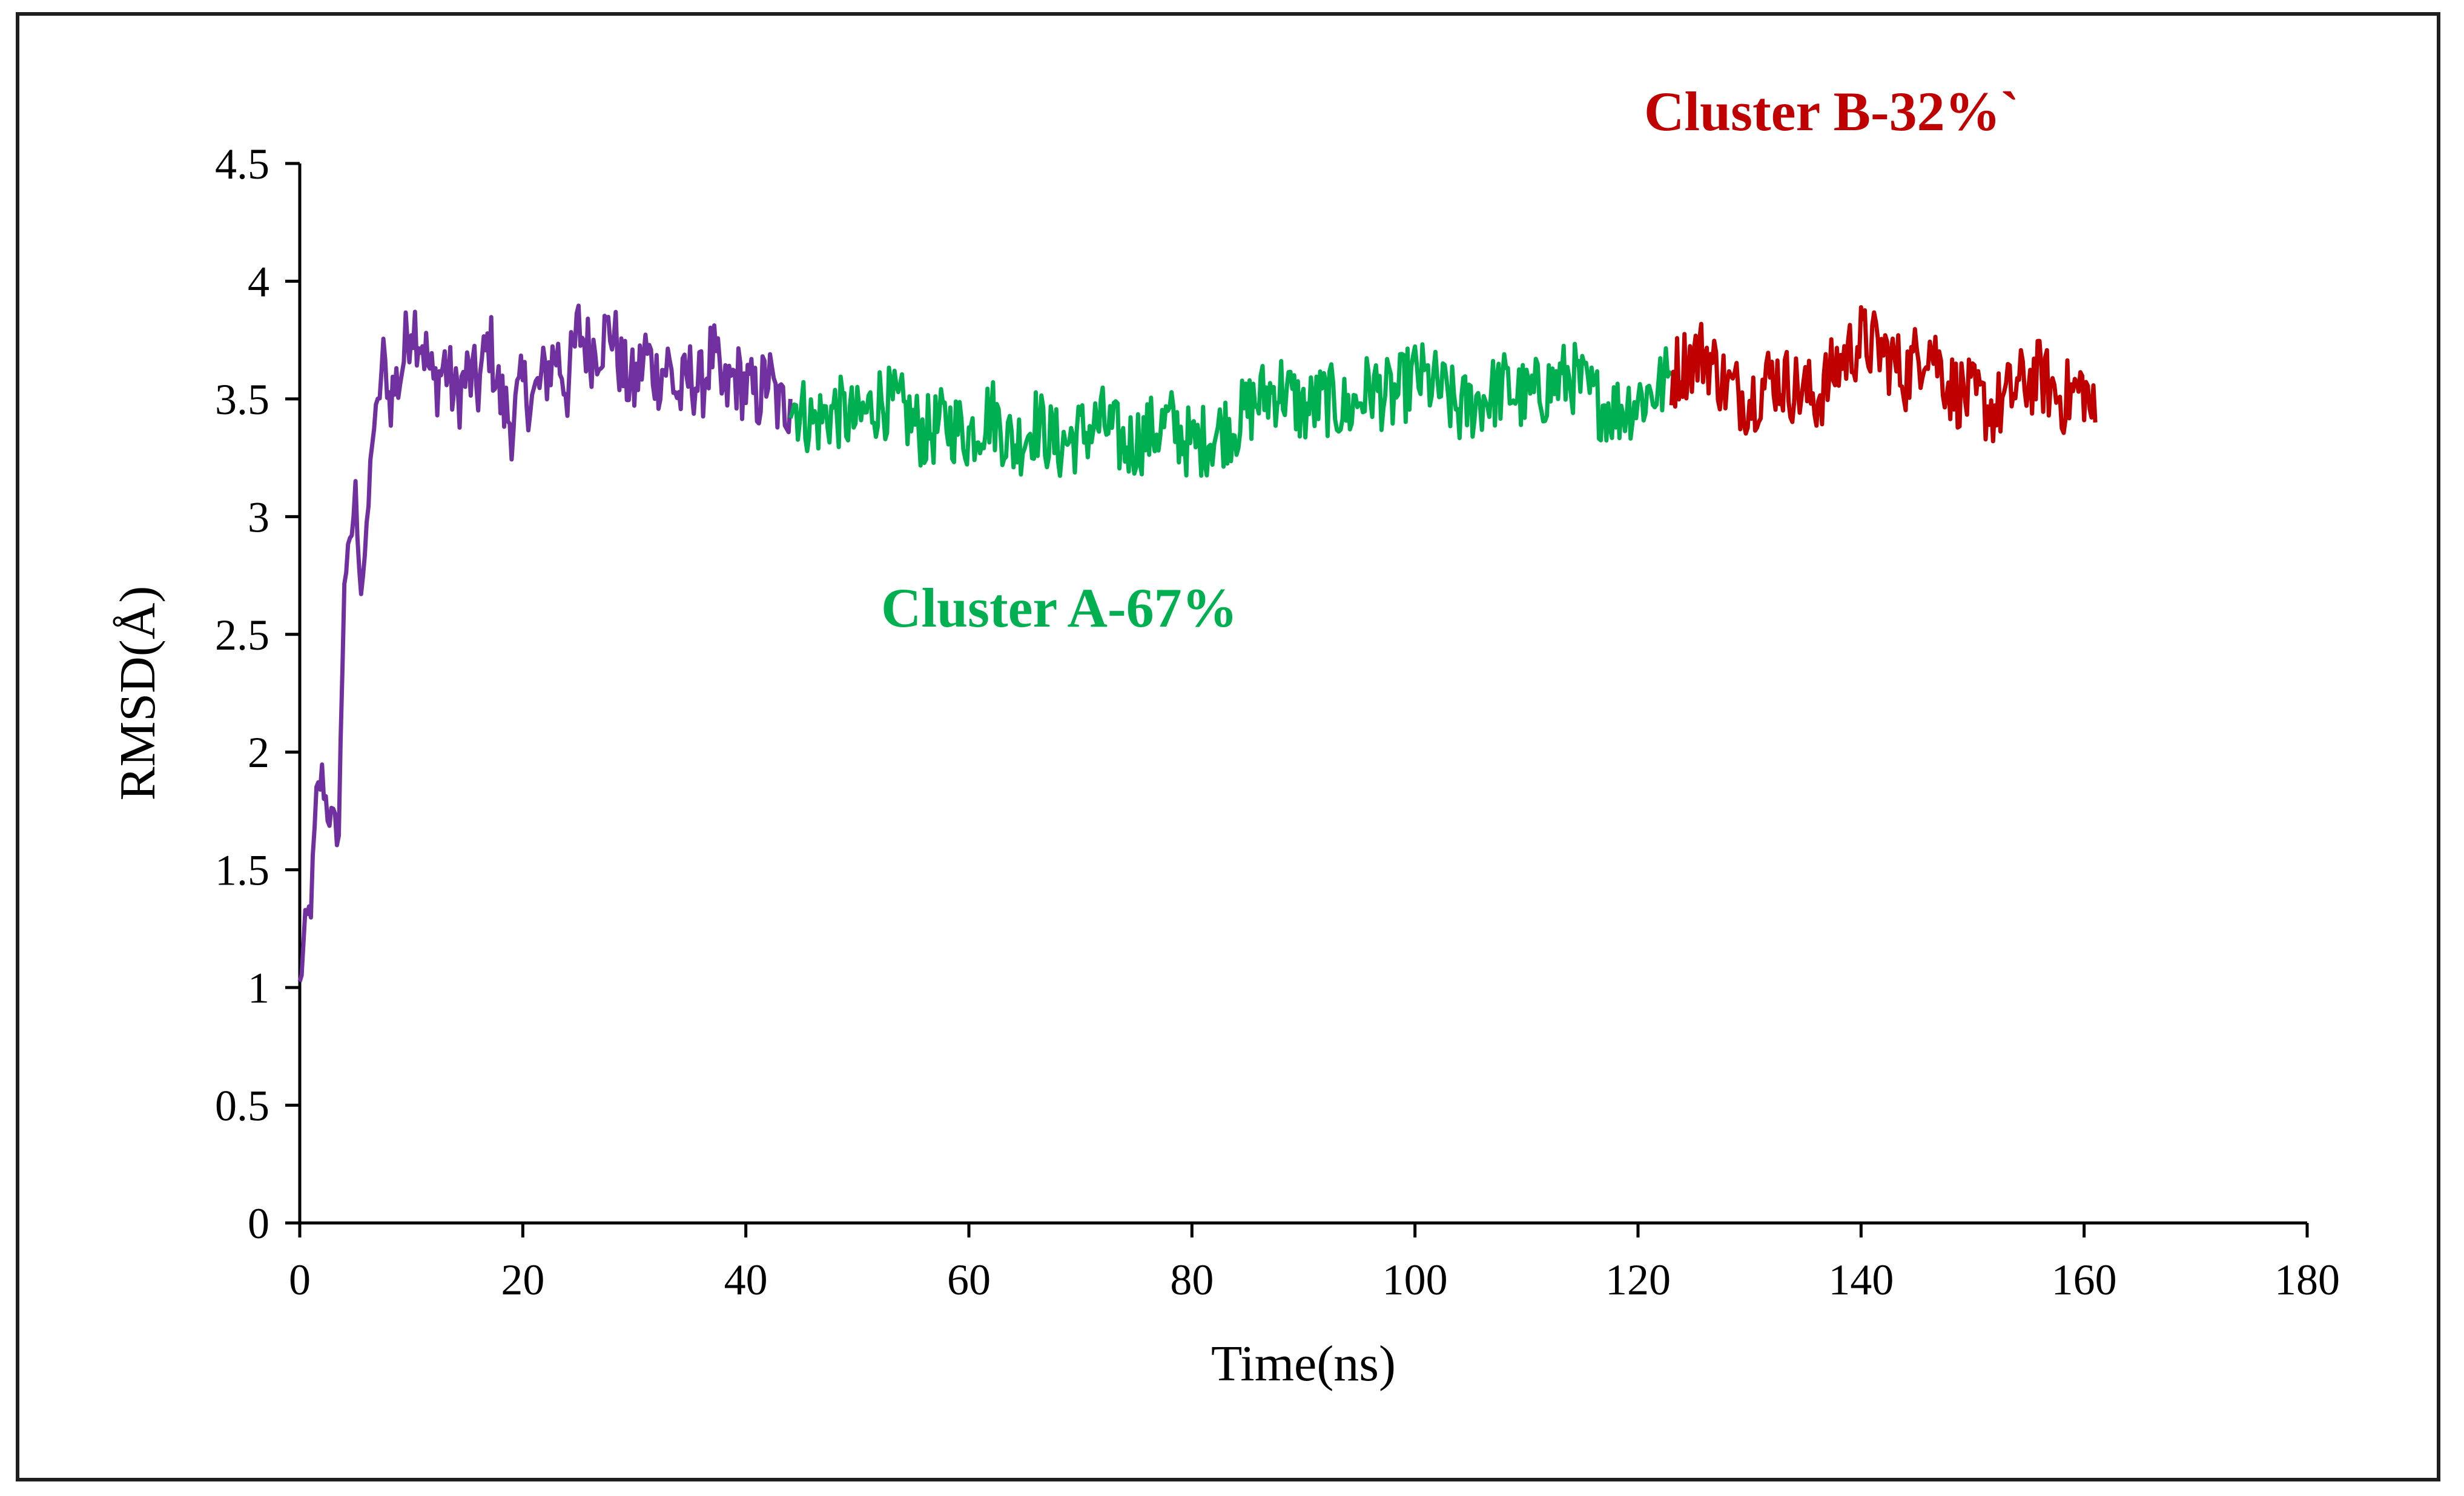 The width and height of the screenshot is (2464, 1496). Describe the element at coordinates (300, 1280) in the screenshot. I see `x-tick-label: 0` at that location.